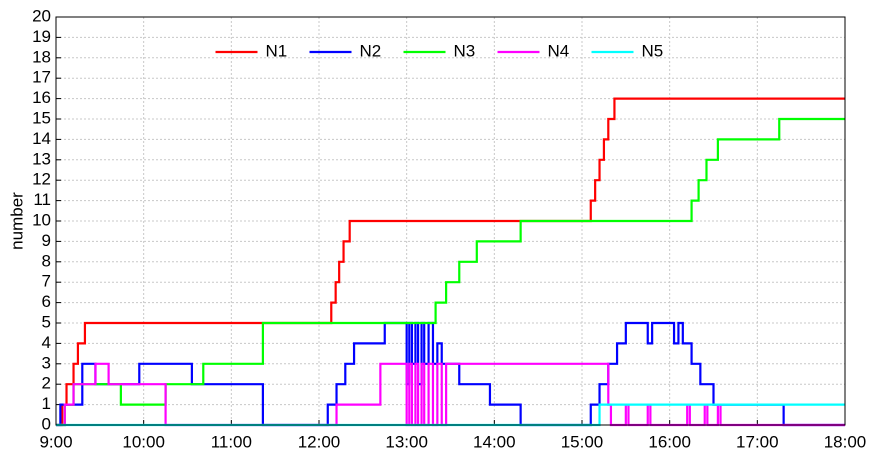 The width and height of the screenshot is (872, 461). What do you see at coordinates (231, 441) in the screenshot?
I see `x-tick-label: 11:00` at bounding box center [231, 441].